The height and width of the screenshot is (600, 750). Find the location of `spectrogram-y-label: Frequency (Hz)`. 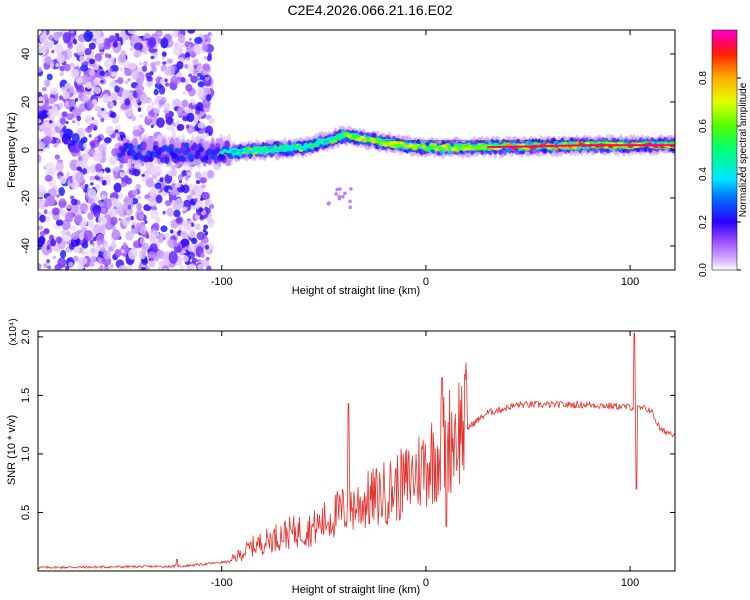

spectrogram-y-label: Frequency (Hz) is located at coordinates (12, 150).